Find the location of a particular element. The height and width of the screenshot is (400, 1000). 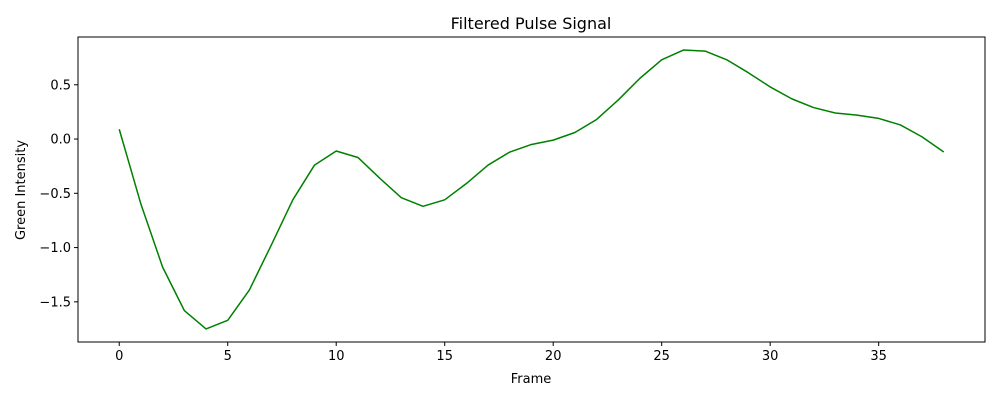

y-axis: −1.5 −1.0 −0.5 0.0 0.5 is located at coordinates (58, 194).